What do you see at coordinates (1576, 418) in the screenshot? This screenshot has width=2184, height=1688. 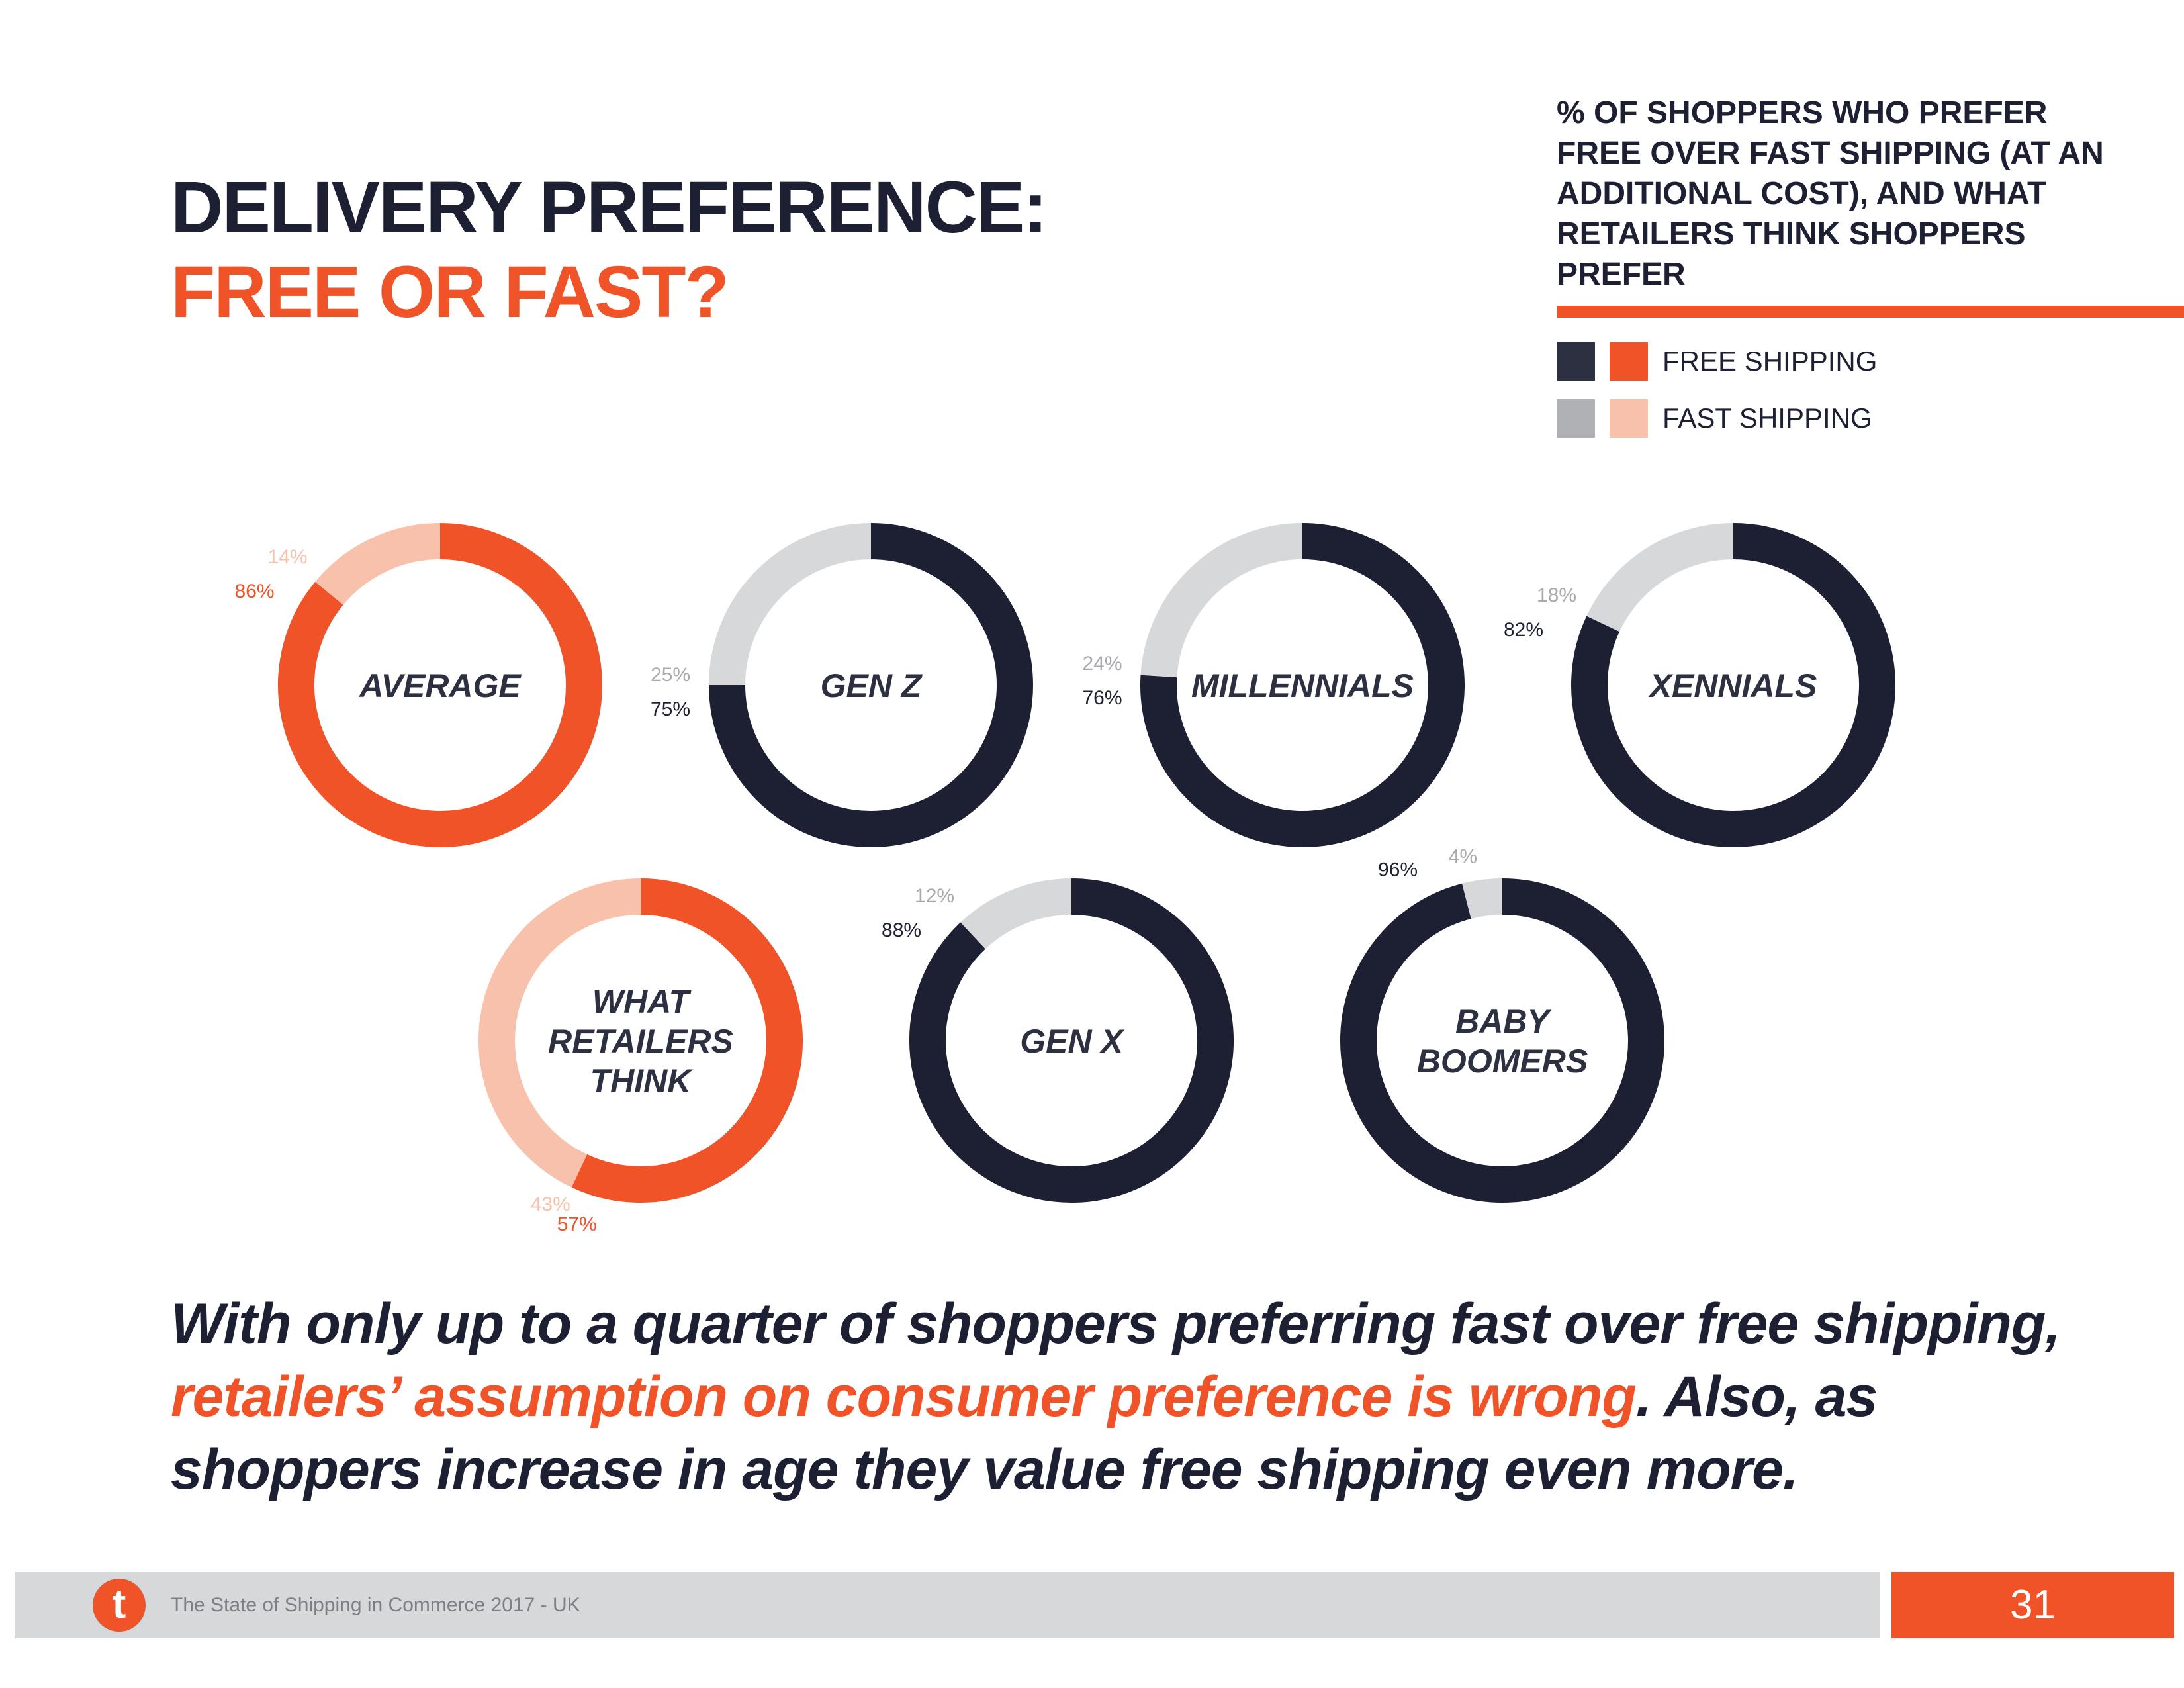 I see `swatch-fast-shopper` at bounding box center [1576, 418].